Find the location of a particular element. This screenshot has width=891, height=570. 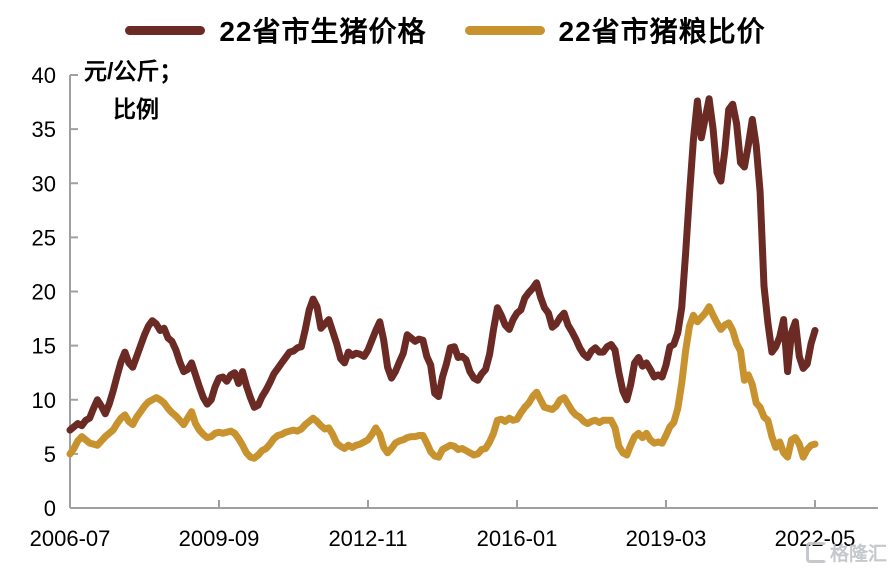

watermark-text: 格隆汇 is located at coordinates (858, 554).